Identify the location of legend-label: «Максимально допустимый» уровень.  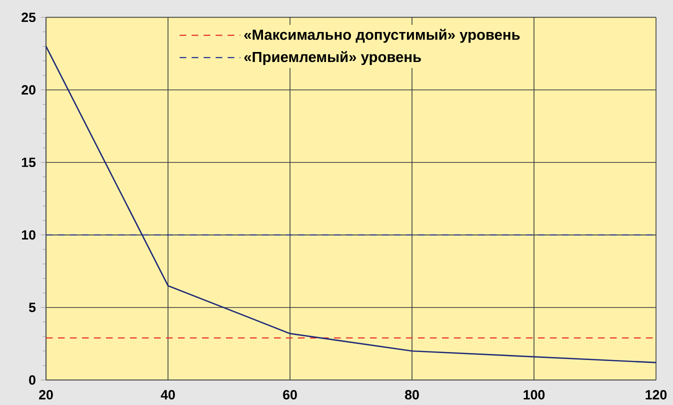
(382, 35).